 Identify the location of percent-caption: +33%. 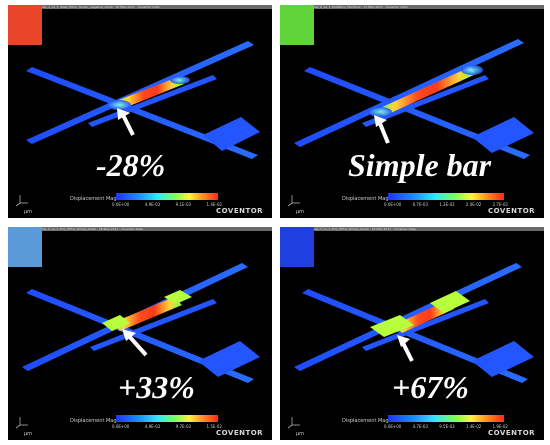
(156, 387).